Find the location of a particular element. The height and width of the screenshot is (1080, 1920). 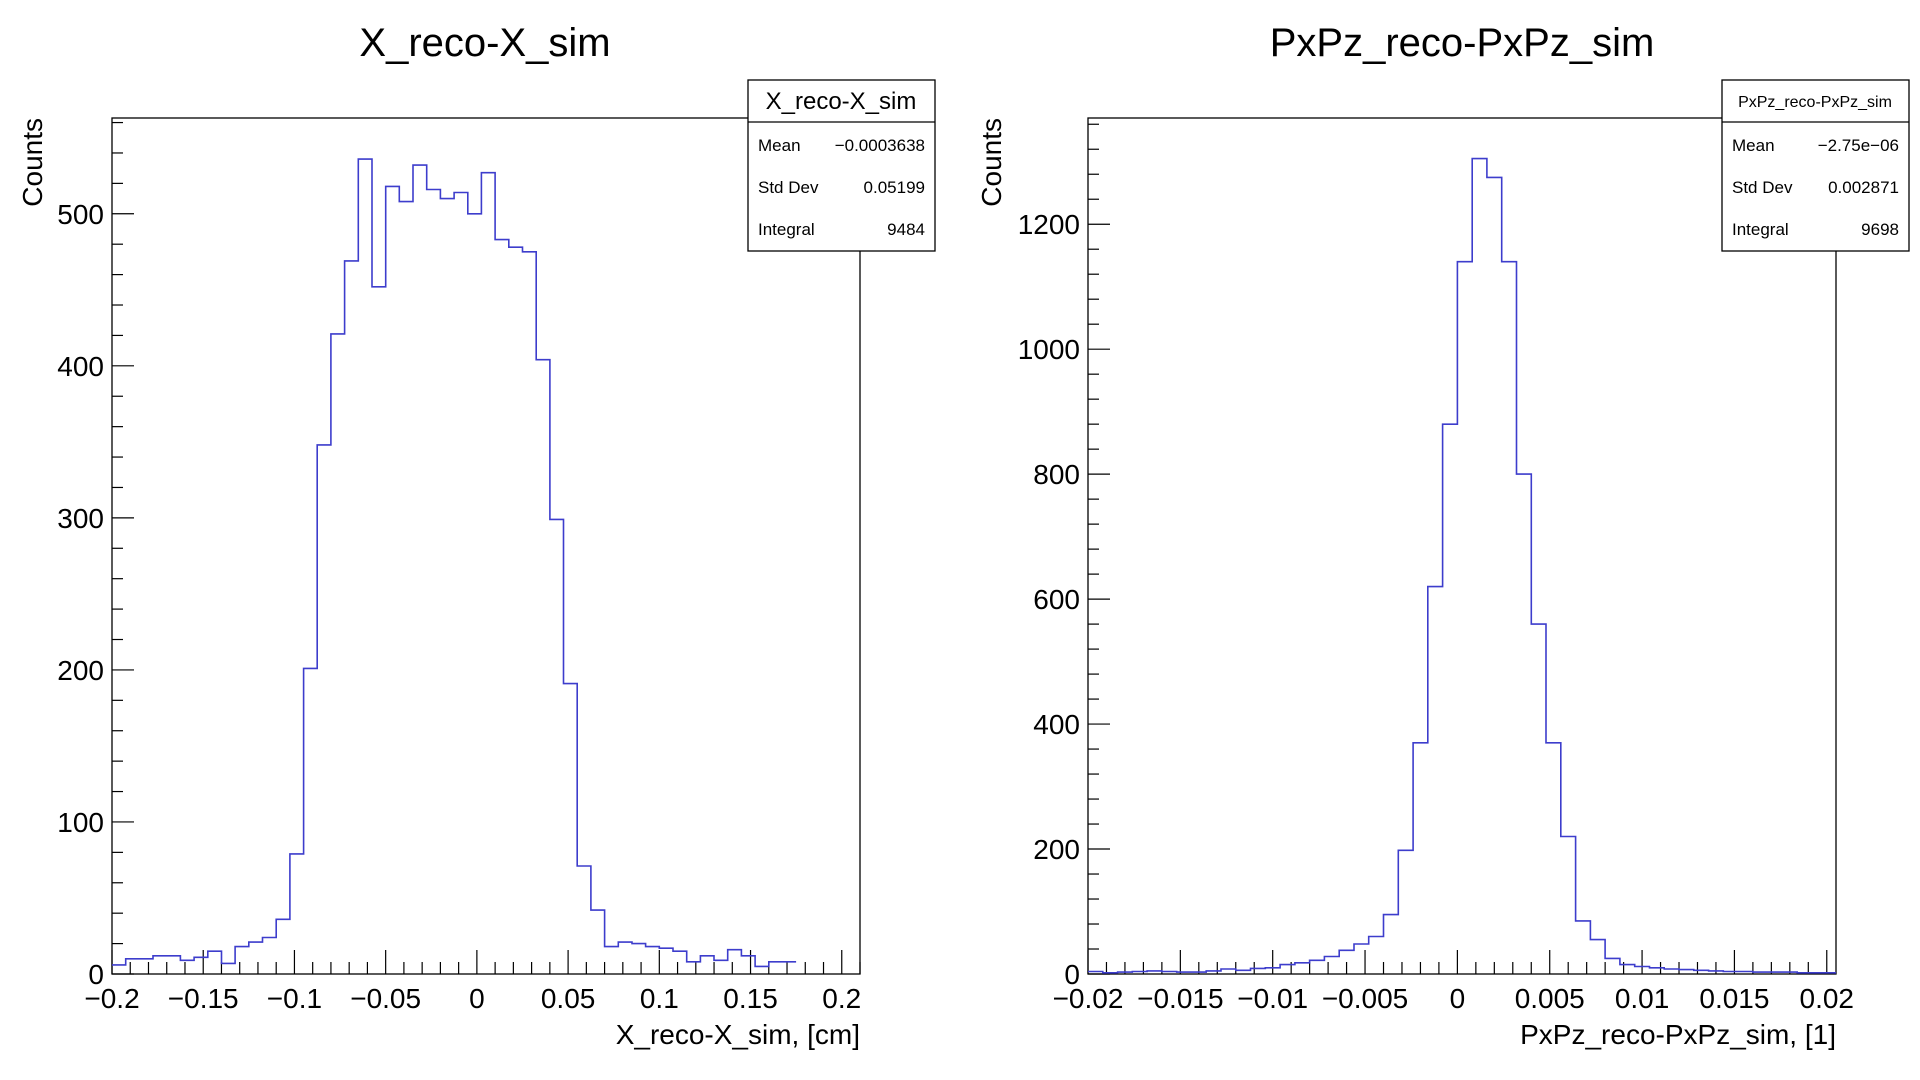

x-tick-label: 0.05 is located at coordinates (568, 998).